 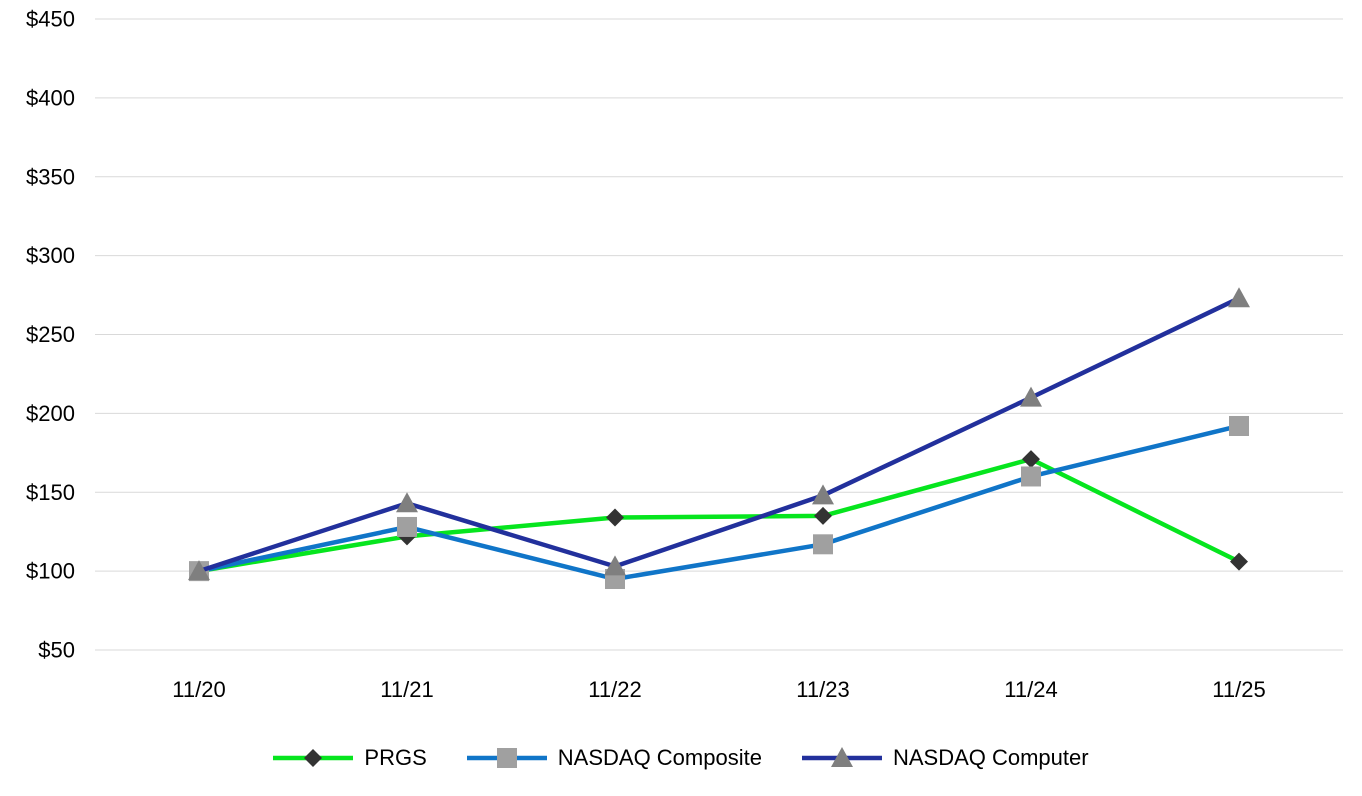 I want to click on x-axis-tick-label: 11/24, so click(x=1030, y=689).